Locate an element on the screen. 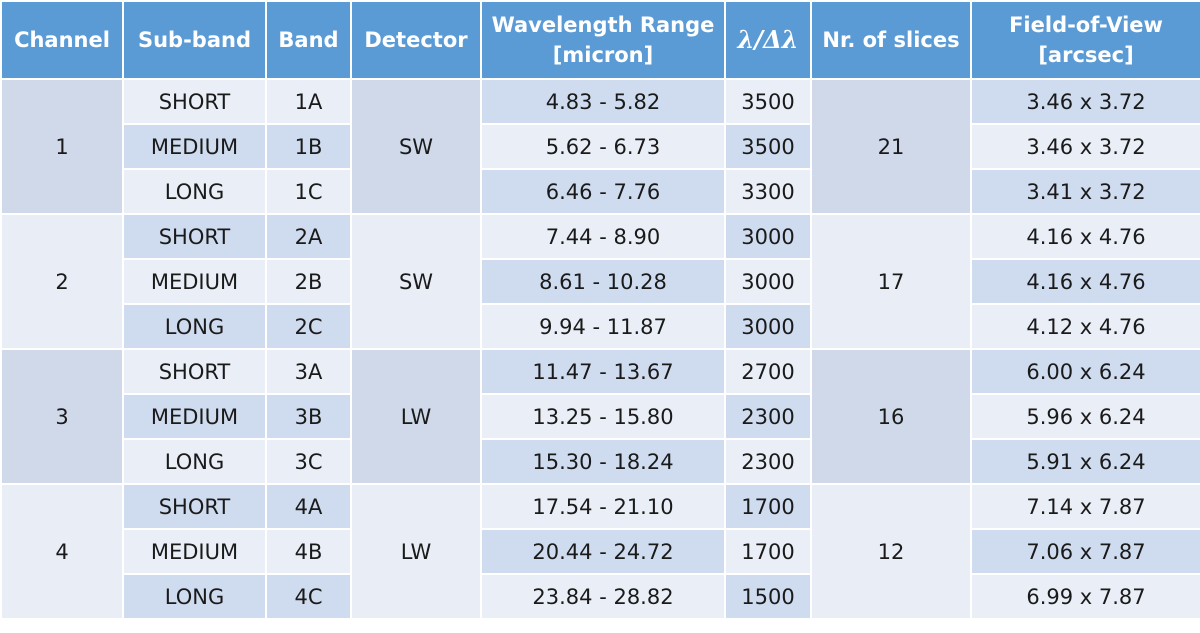 Image resolution: width=1200 pixels, height=633 pixels. wavelength-cell: 15.30 - 18.24 is located at coordinates (603, 461).